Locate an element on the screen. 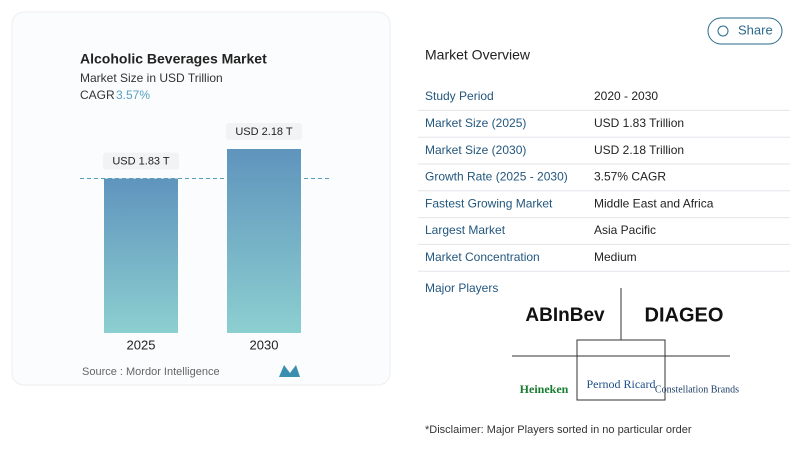 This screenshot has height=464, width=800. row-label: Fastest Growing Market is located at coordinates (489, 203).